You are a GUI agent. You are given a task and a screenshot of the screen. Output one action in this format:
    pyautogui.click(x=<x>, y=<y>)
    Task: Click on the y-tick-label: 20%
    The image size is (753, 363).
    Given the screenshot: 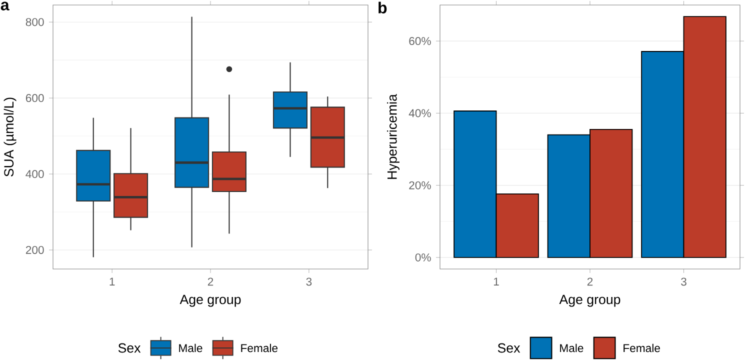 What is the action you would take?
    pyautogui.click(x=420, y=185)
    